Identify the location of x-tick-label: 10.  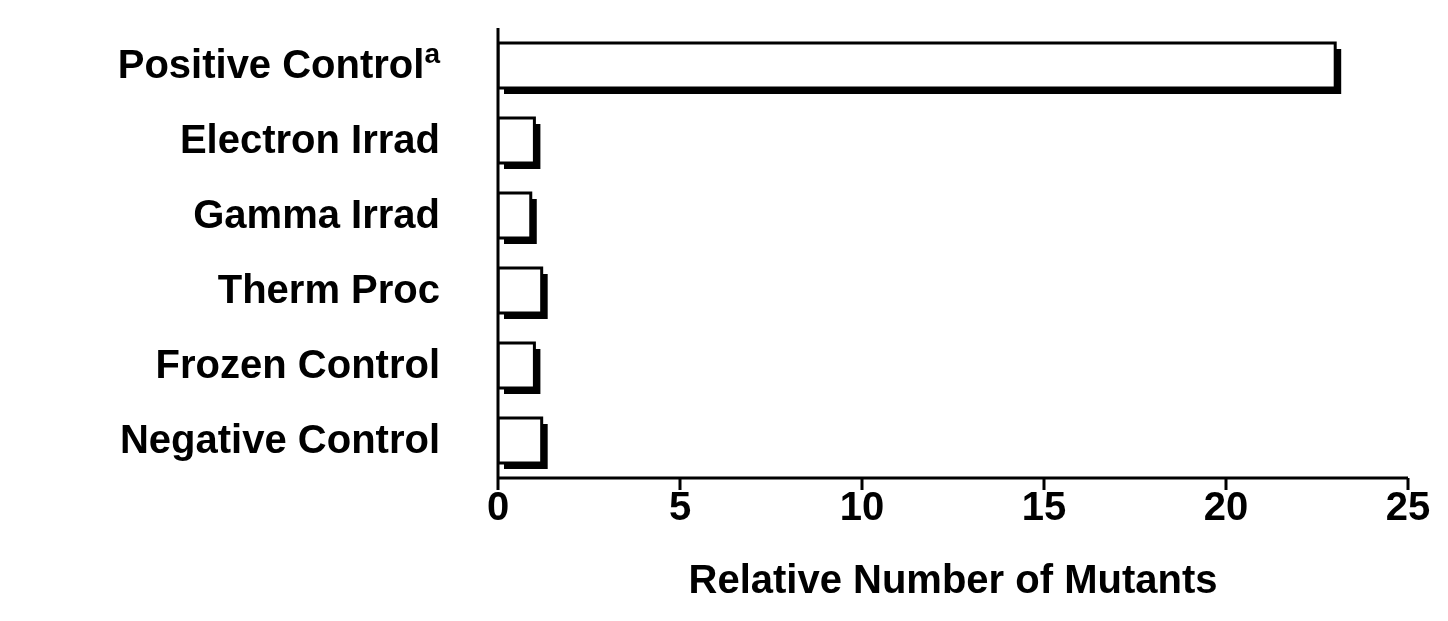
(862, 506).